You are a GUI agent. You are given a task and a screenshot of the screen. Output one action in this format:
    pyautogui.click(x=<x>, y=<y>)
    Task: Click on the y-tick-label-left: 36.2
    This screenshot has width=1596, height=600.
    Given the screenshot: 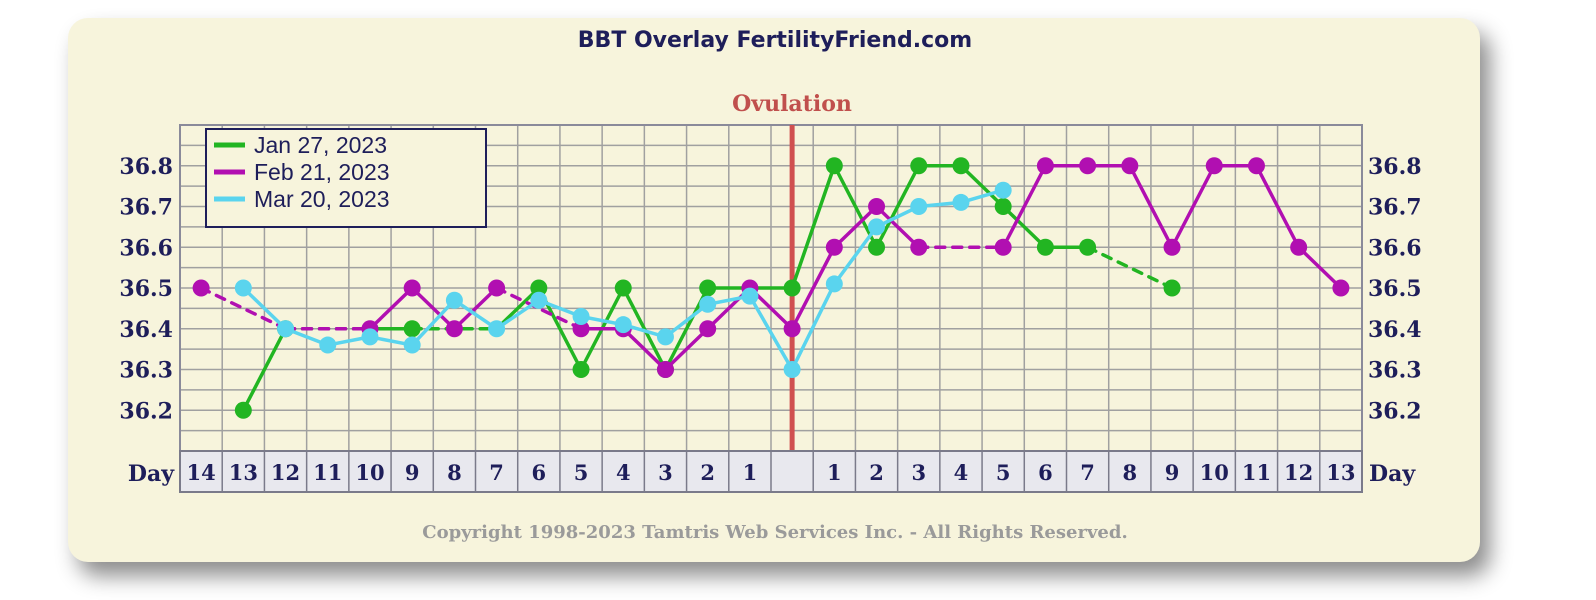 What is the action you would take?
    pyautogui.click(x=146, y=411)
    